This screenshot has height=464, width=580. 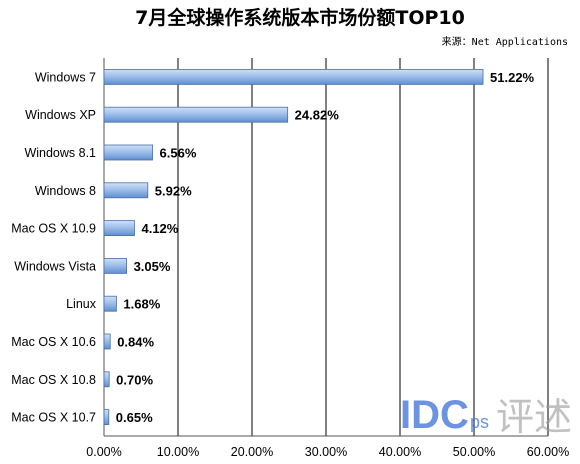 What do you see at coordinates (317, 115) in the screenshot?
I see `data-label: 24.82%` at bounding box center [317, 115].